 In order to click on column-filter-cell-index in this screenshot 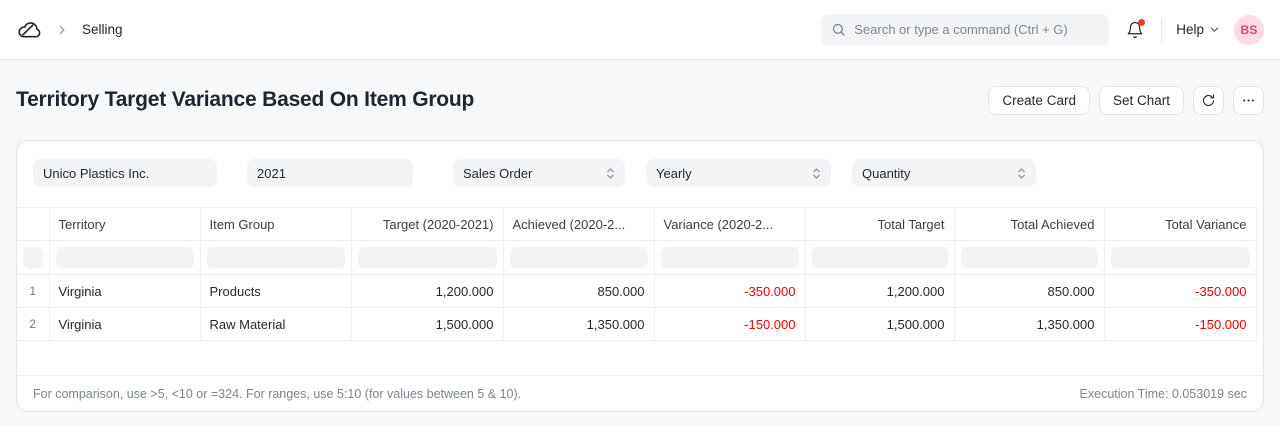, I will do `click(33, 257)`.